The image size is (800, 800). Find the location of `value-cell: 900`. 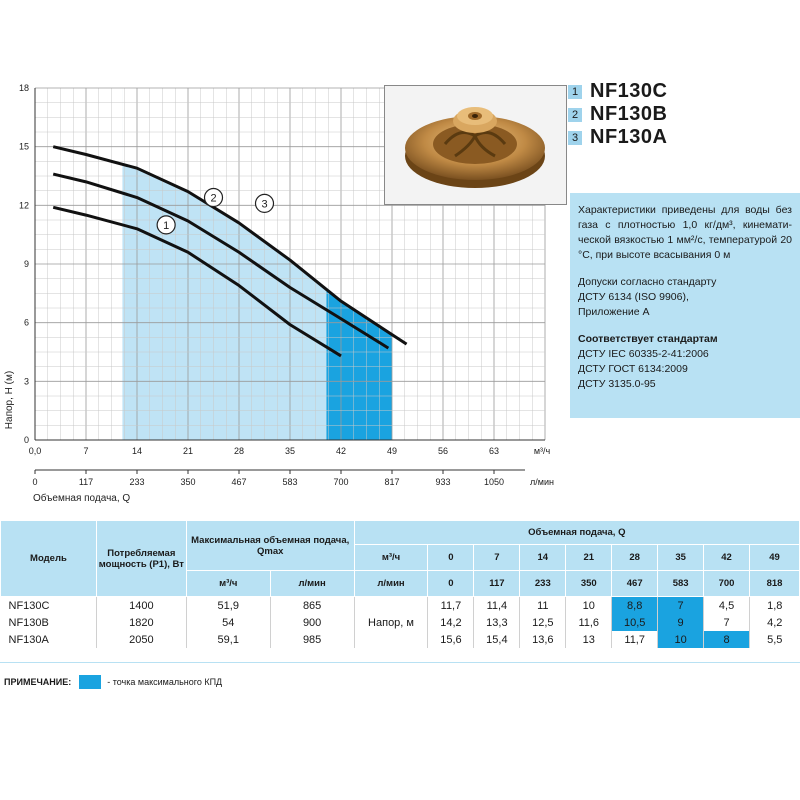

value-cell: 900 is located at coordinates (312, 622).